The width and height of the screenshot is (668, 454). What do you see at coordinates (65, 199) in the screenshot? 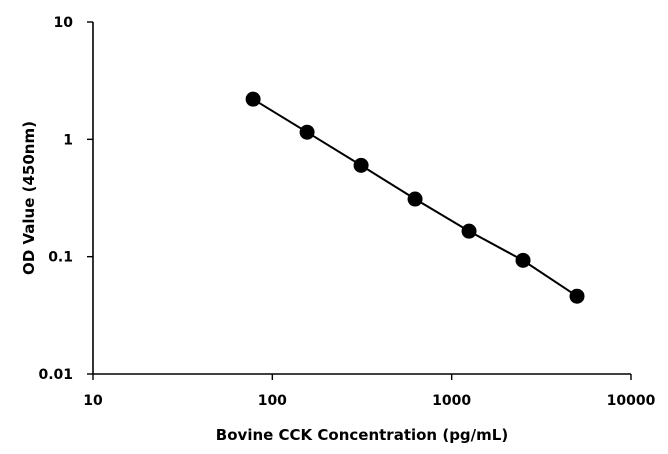
I see `y-ticks: 0.01 0.1 1 10` at bounding box center [65, 199].